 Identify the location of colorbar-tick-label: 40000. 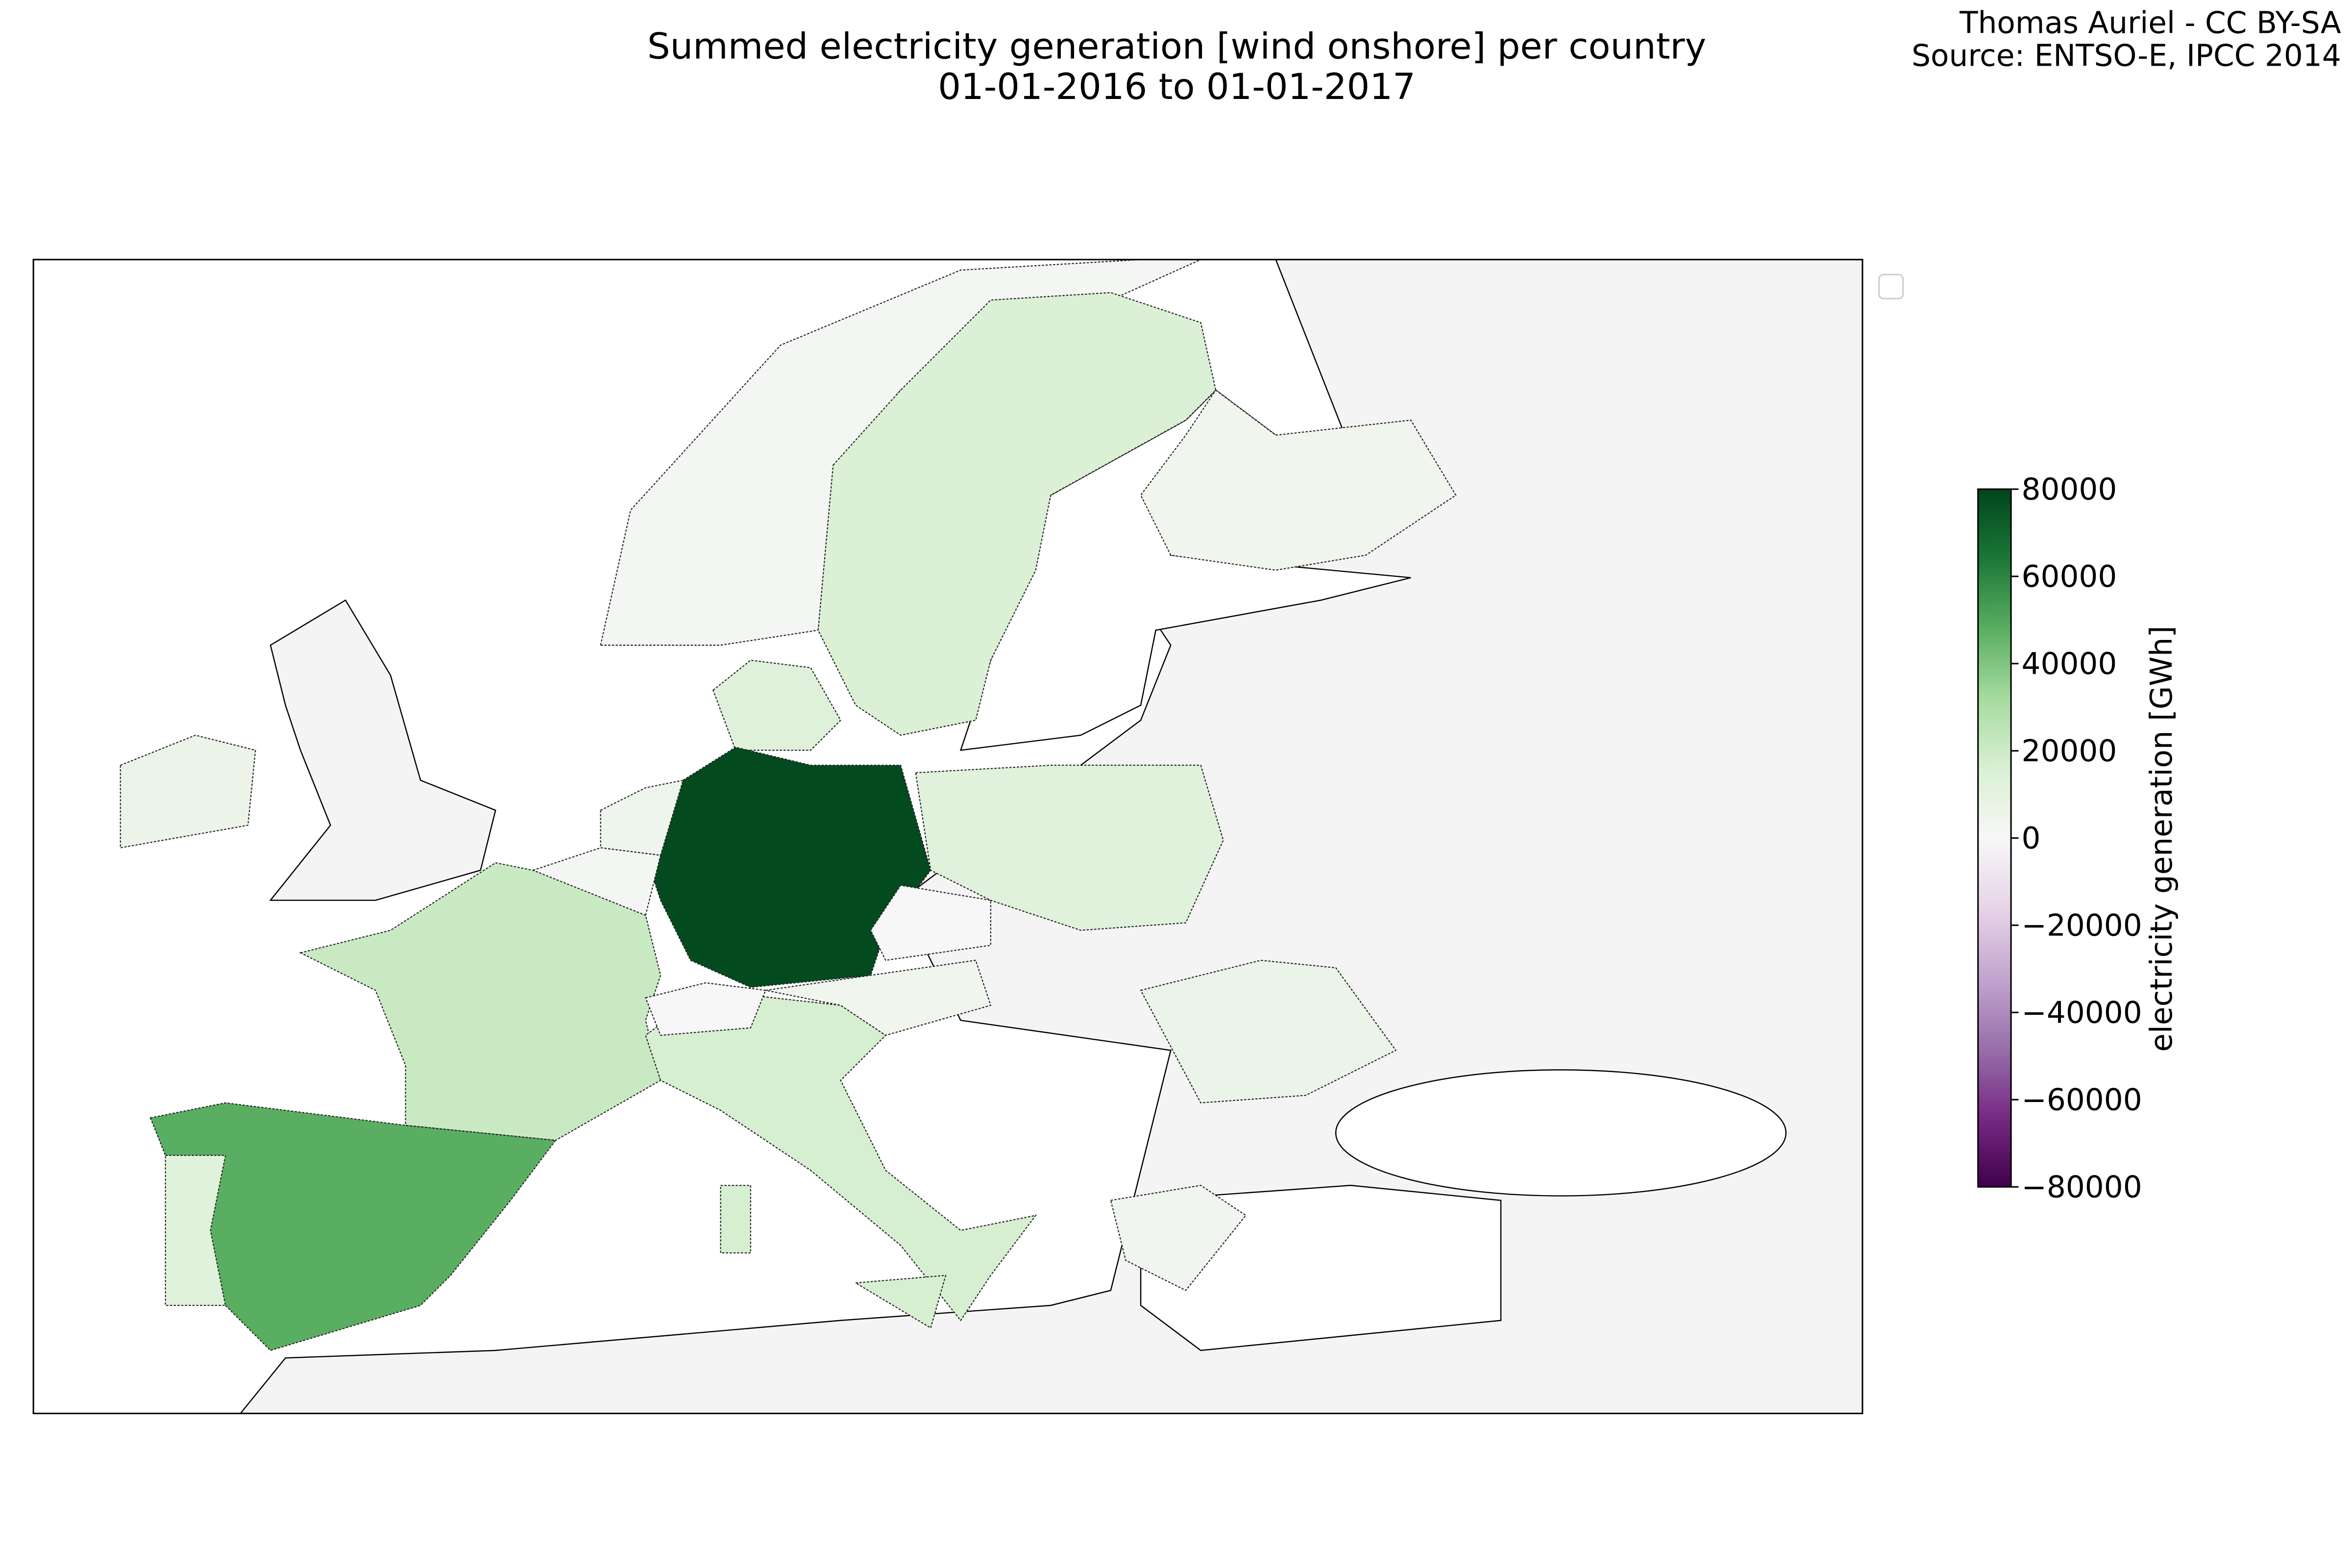
(2069, 664).